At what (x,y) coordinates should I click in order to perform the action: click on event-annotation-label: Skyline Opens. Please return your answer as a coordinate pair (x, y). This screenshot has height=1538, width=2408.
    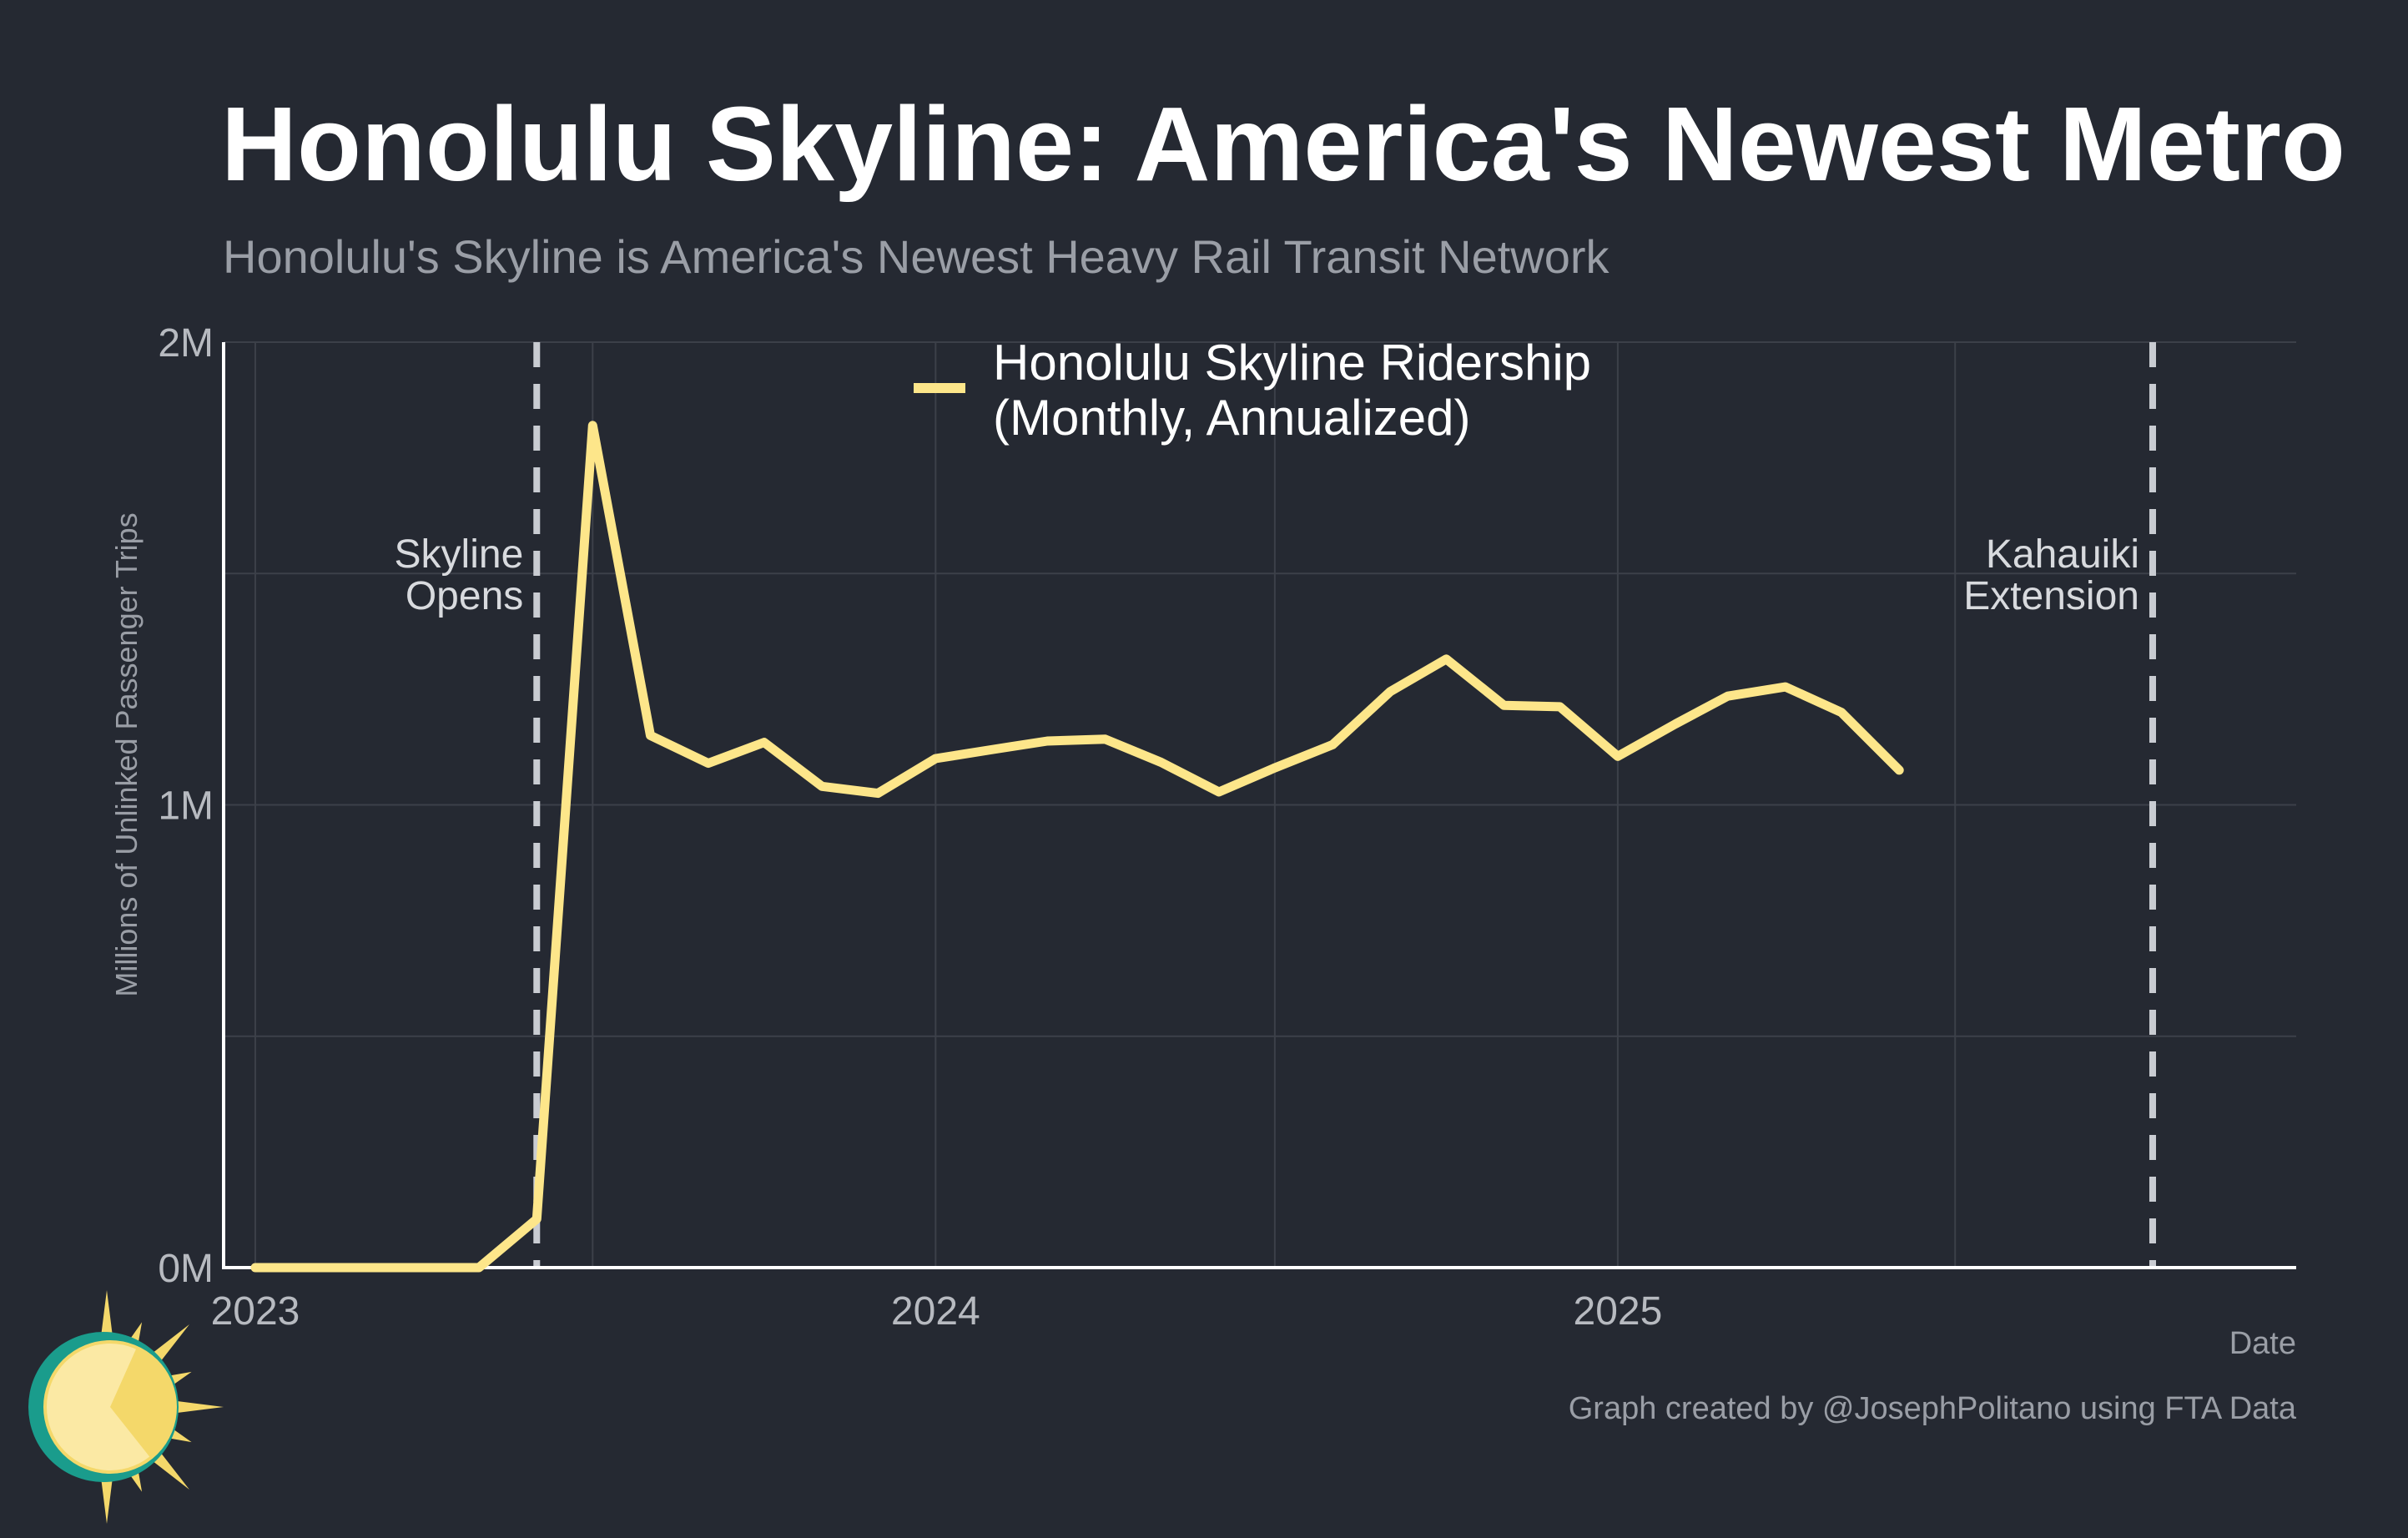
    Looking at the image, I should click on (459, 575).